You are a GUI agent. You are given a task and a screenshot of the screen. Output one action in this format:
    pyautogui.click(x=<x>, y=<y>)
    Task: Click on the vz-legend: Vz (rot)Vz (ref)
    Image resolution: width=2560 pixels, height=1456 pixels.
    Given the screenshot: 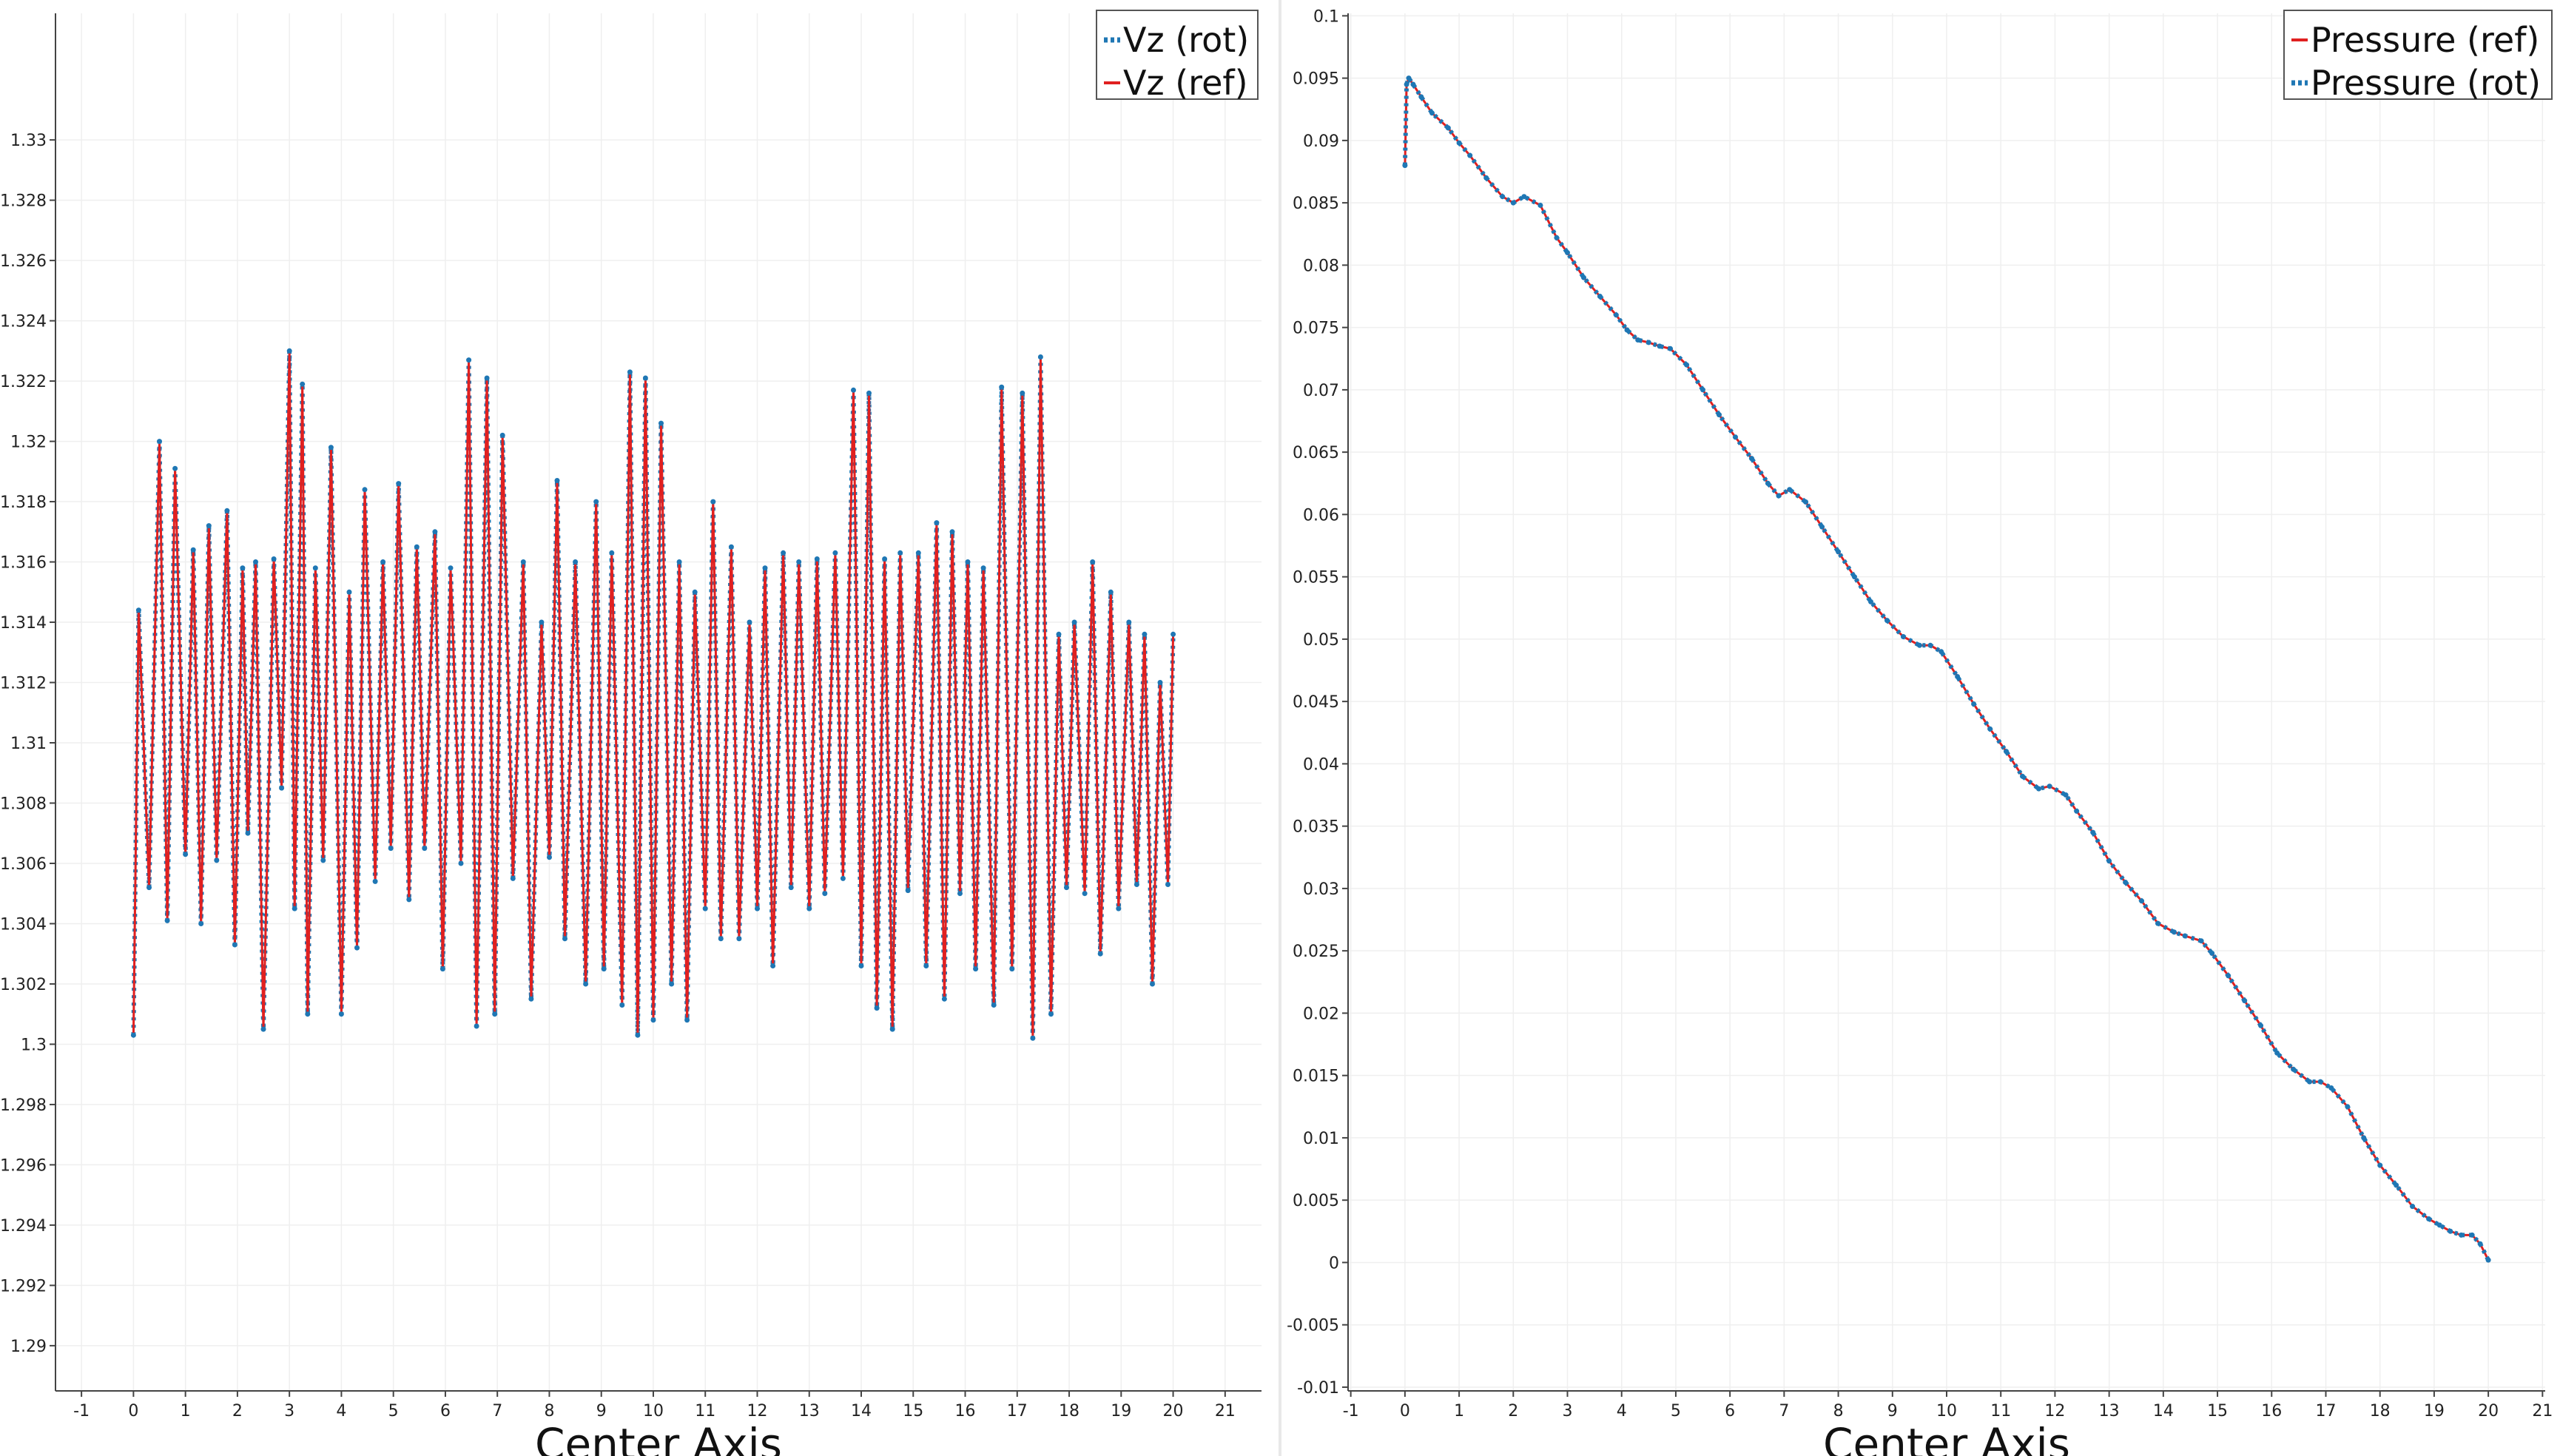 What is the action you would take?
    pyautogui.click(x=1177, y=56)
    